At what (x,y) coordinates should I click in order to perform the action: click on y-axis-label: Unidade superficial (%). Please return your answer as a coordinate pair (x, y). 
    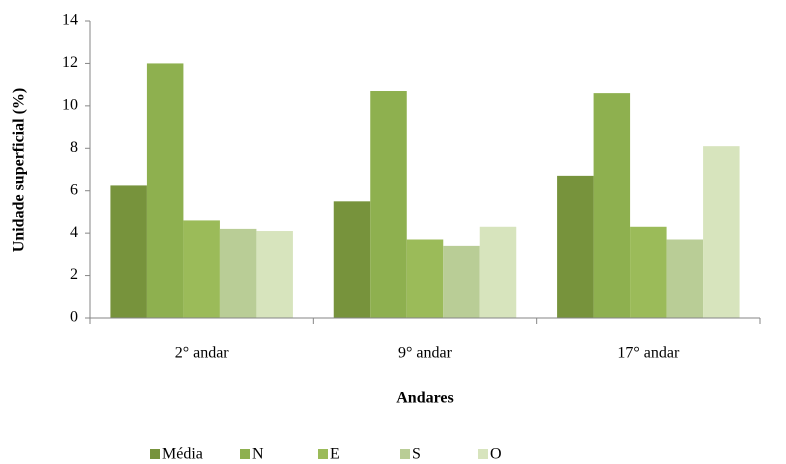
    Looking at the image, I should click on (19, 170).